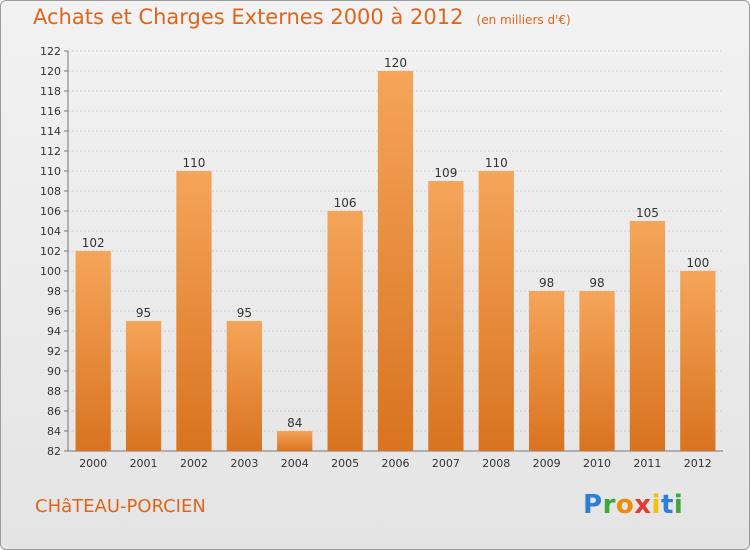 This screenshot has width=750, height=550. I want to click on x-tick-label: 2008, so click(496, 463).